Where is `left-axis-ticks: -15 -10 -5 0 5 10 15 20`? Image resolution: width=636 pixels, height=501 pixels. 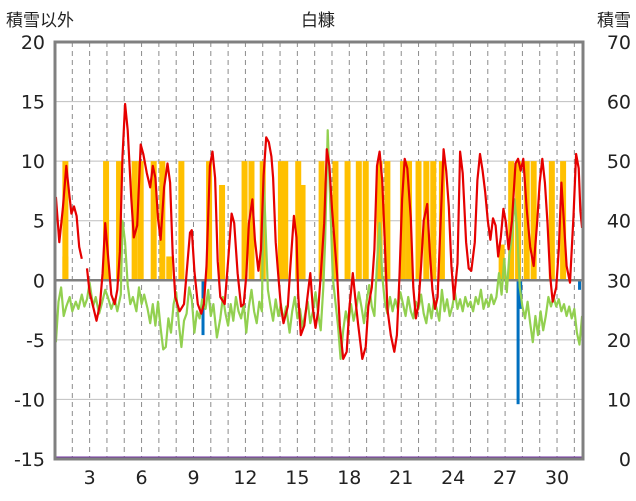 left-axis-ticks: -15 -10 -5 0 5 10 15 20 is located at coordinates (29, 251).